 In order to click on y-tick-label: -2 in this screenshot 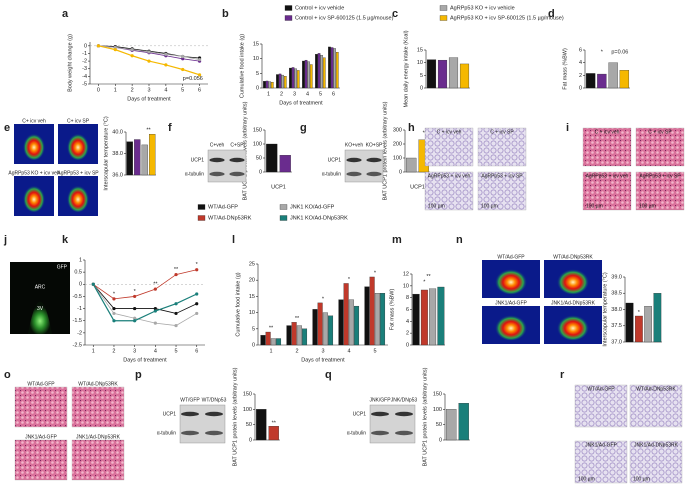, I will do `click(79, 333)`.